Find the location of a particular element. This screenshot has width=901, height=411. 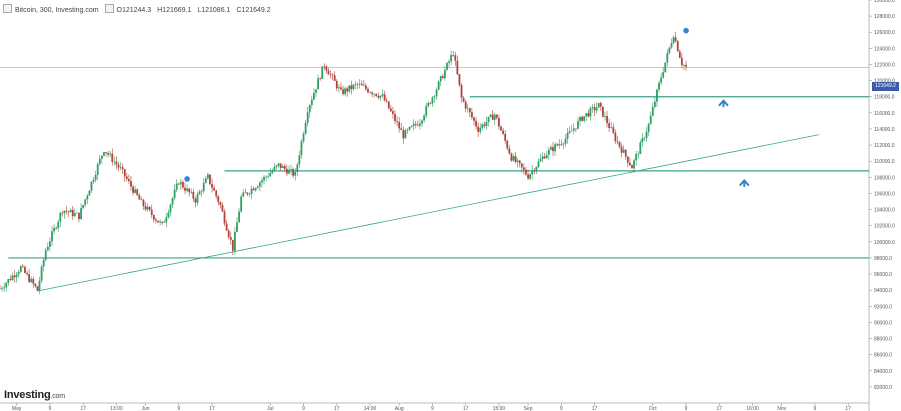

y-tick-label: 82000.0 is located at coordinates (883, 388).